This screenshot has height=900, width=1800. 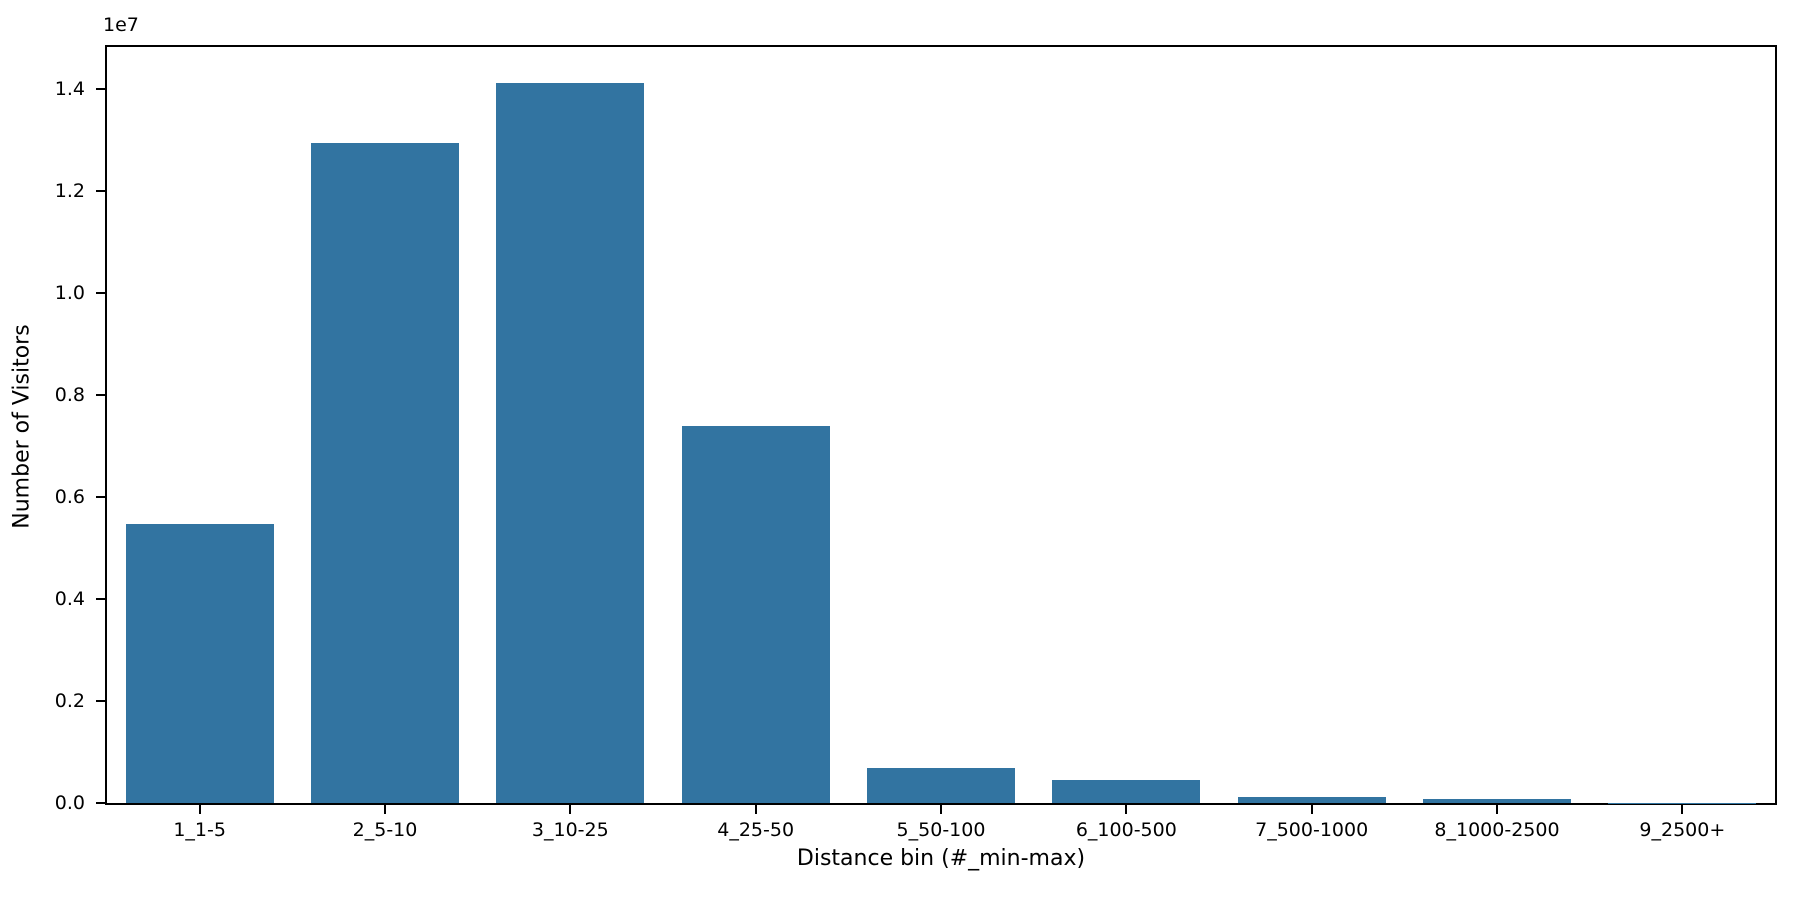 I want to click on x-tick-label: 7_500-1000, so click(x=1312, y=830).